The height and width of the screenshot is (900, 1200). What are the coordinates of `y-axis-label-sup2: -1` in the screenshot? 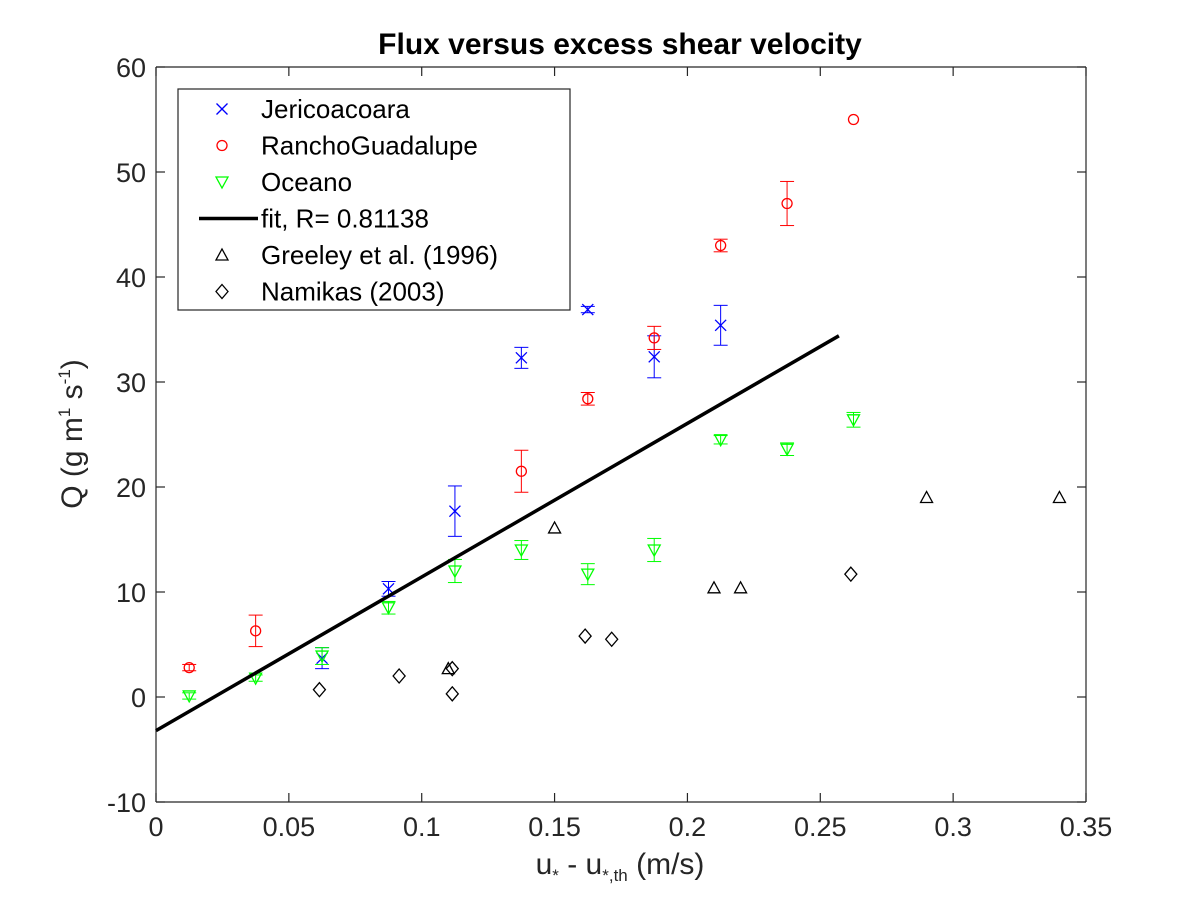 It's located at (64, 376).